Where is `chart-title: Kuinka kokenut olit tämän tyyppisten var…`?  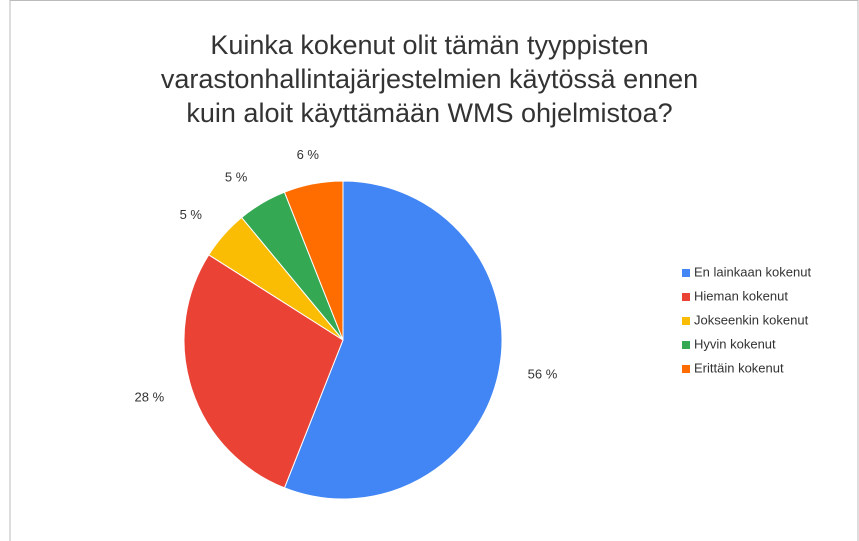
chart-title: Kuinka kokenut olit tämän tyyppisten var… is located at coordinates (429, 79).